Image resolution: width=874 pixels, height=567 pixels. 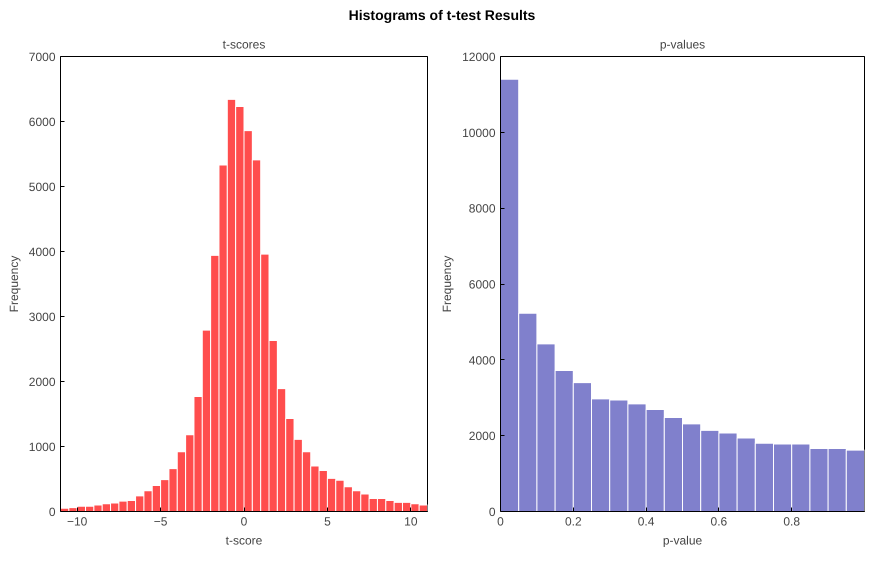 I want to click on x-tick-label: 0.8, so click(x=791, y=521).